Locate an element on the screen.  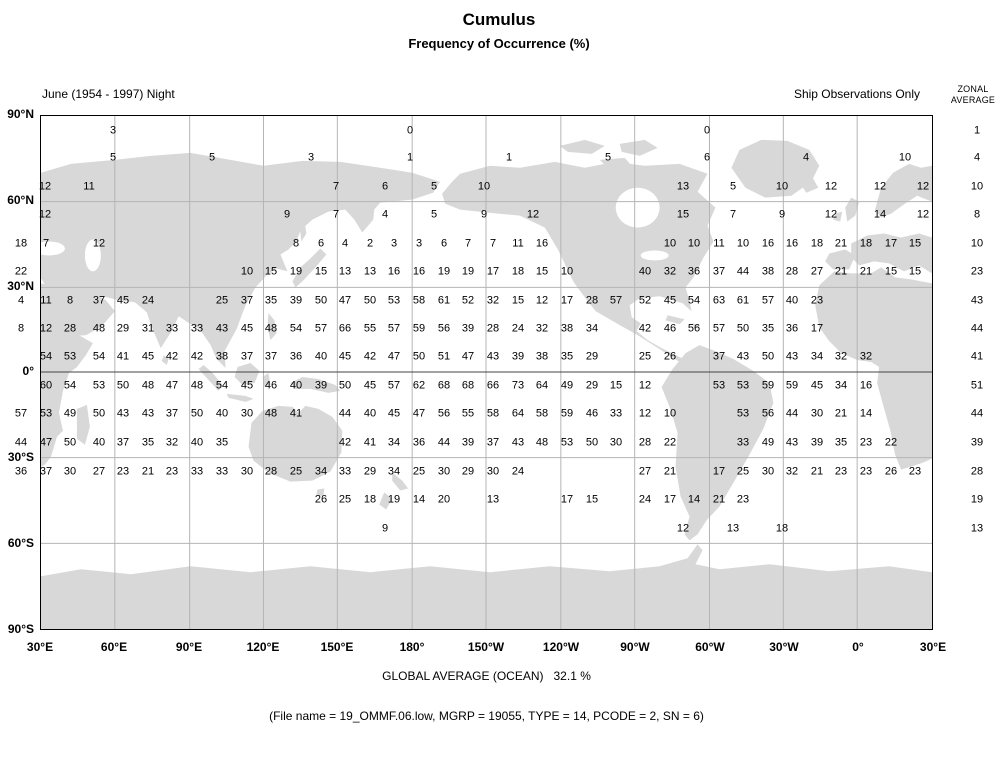
island-ireland is located at coordinates (838, 216).